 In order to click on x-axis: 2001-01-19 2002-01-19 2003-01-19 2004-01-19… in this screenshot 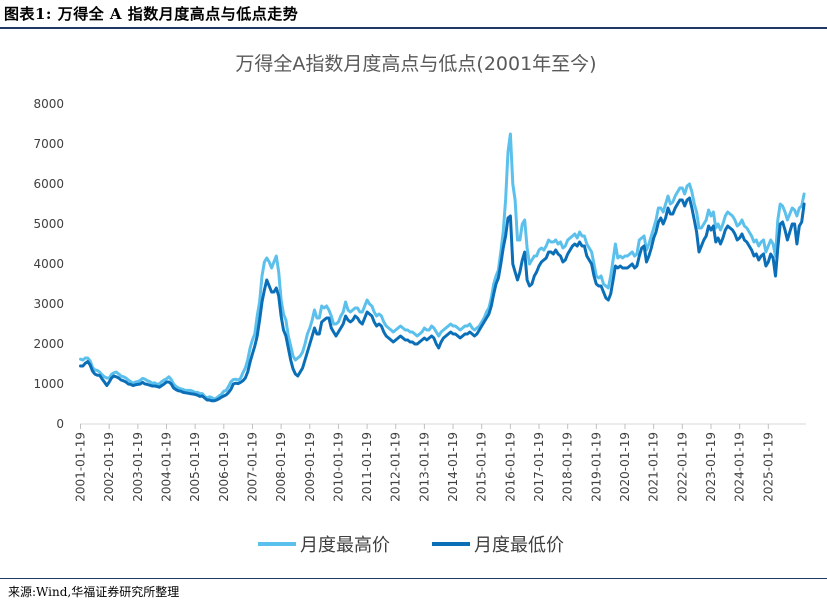, I will do `click(440, 462)`.